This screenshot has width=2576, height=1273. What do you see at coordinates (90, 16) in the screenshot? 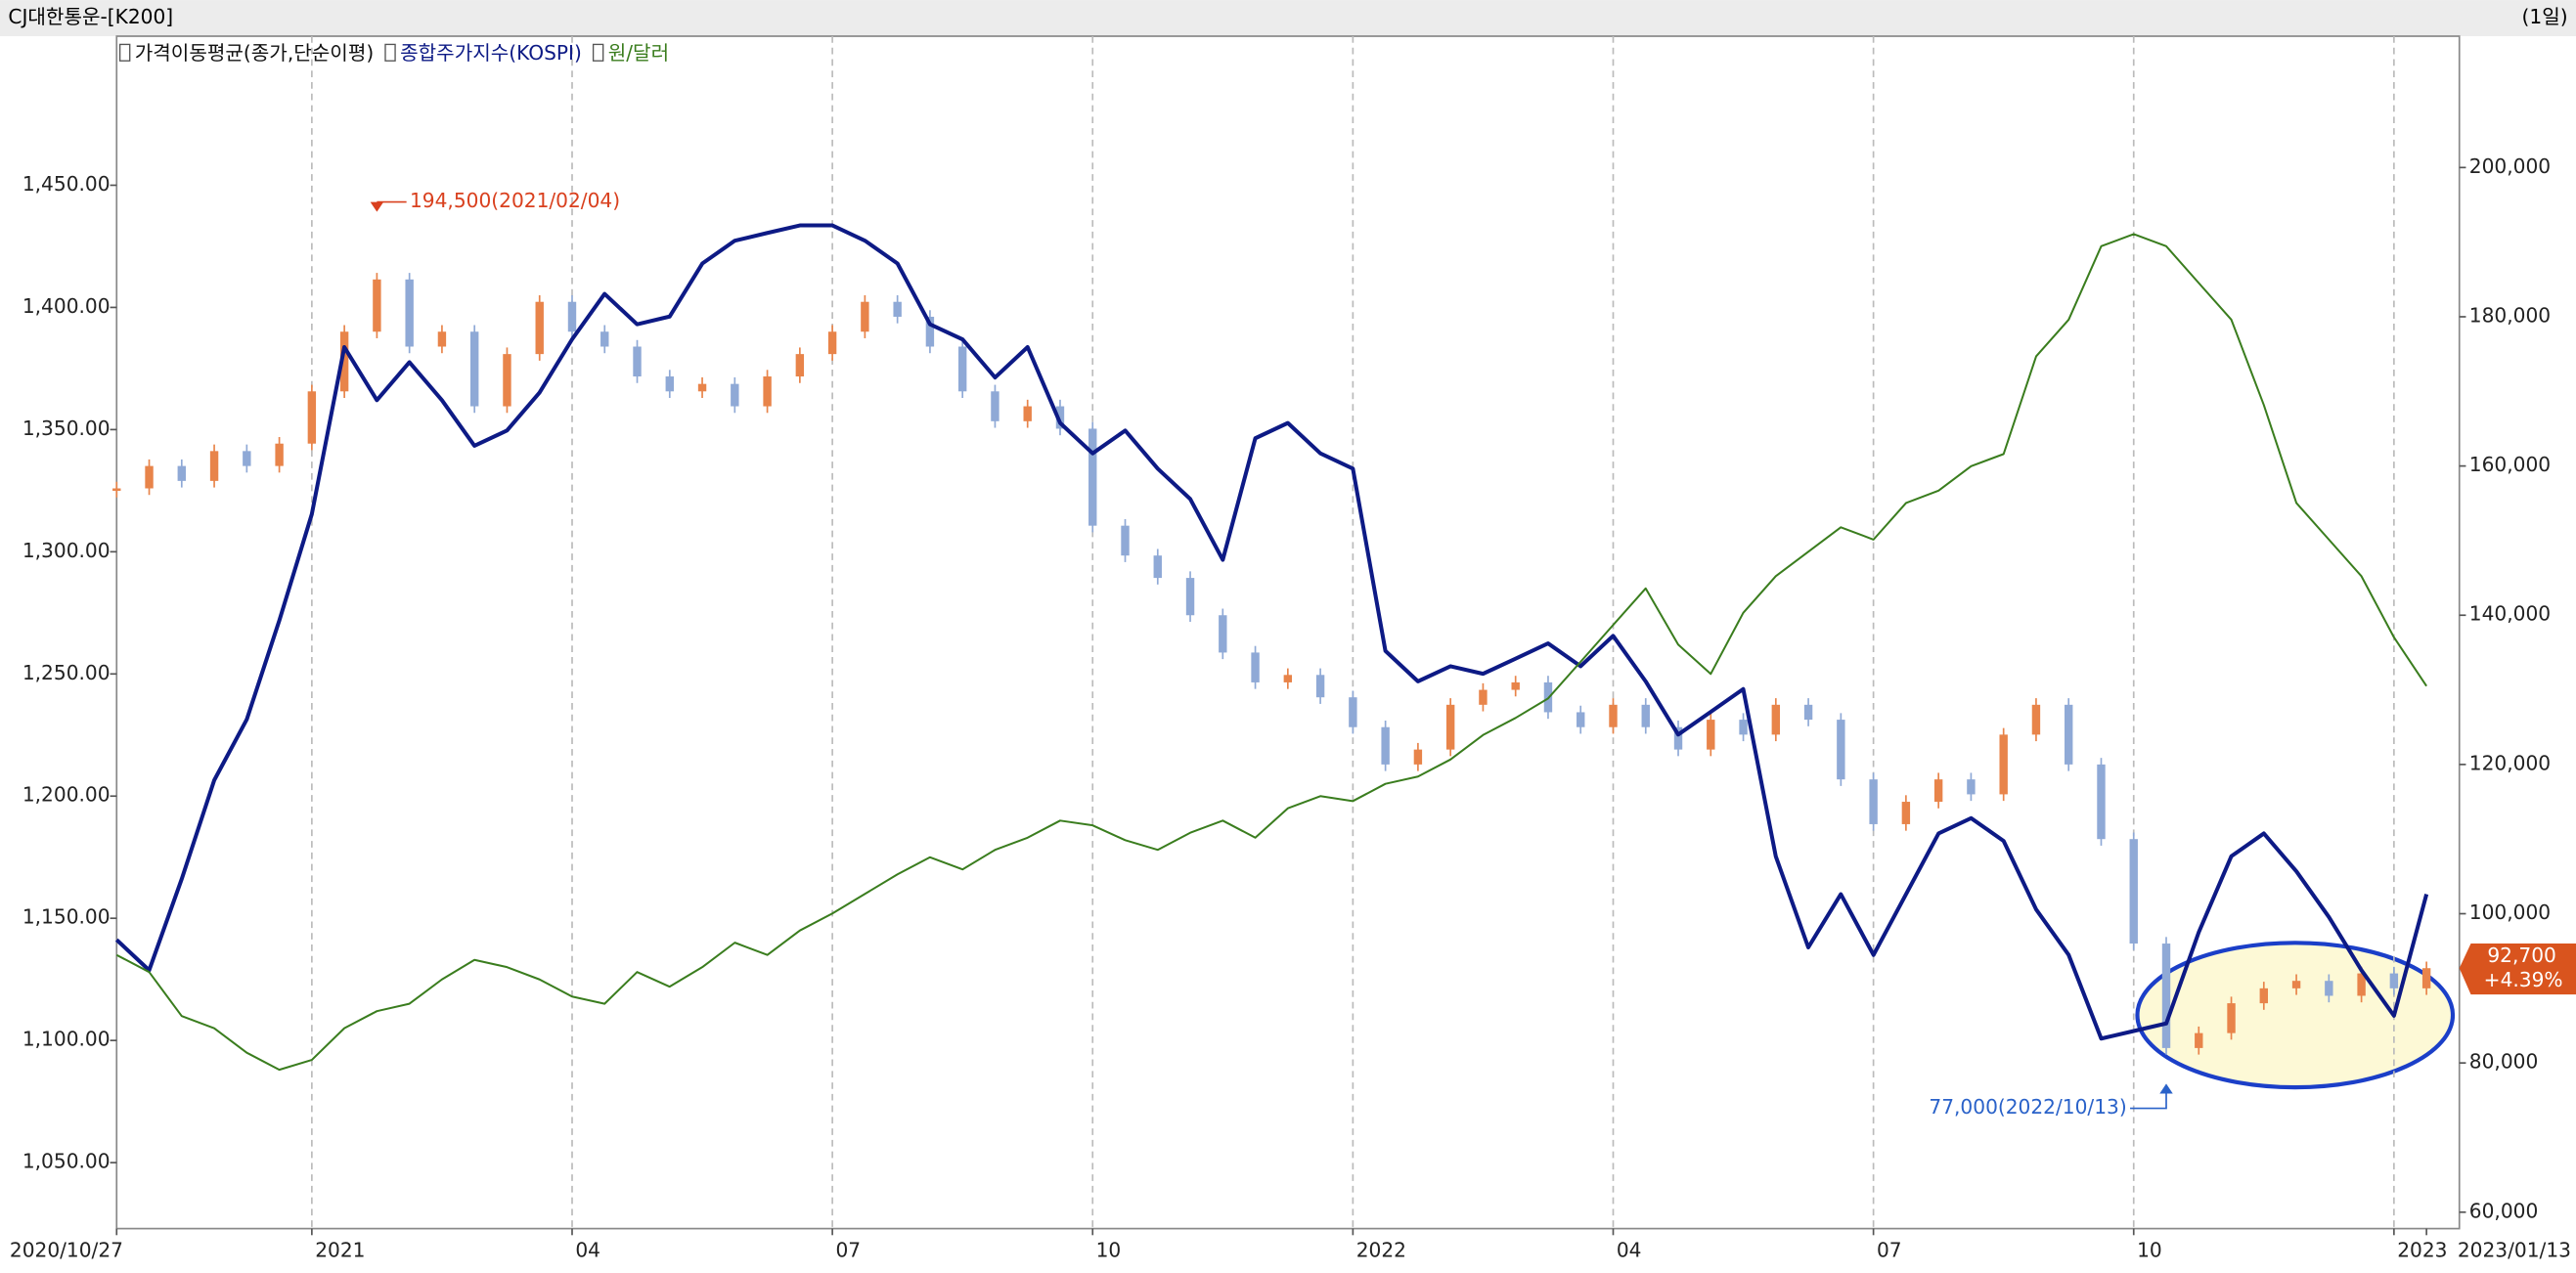
I see `chart-title: CJ대한통운-[K200]` at bounding box center [90, 16].